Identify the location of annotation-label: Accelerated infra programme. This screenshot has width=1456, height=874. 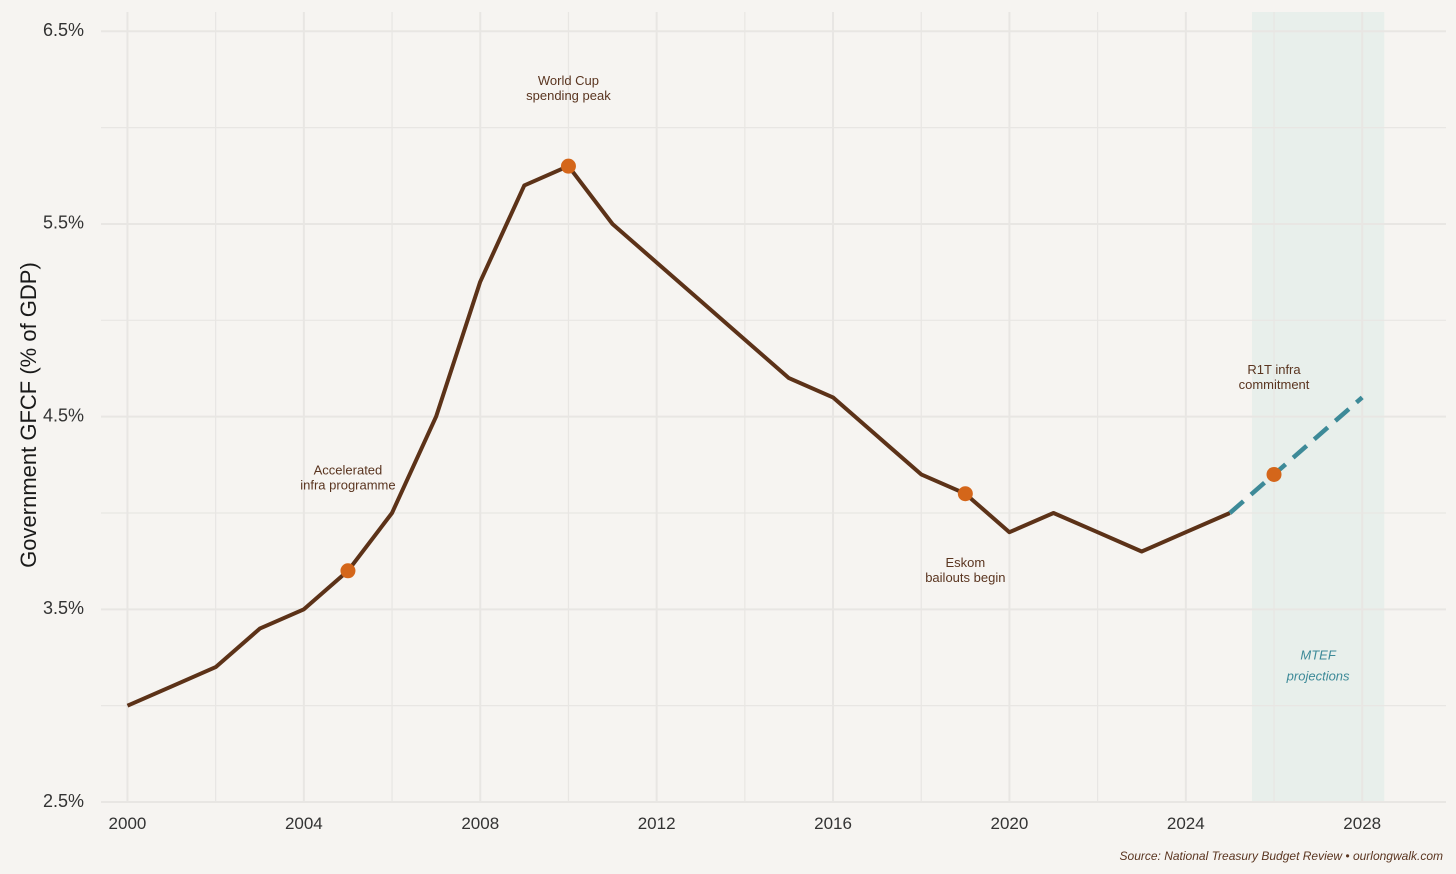
(347, 477).